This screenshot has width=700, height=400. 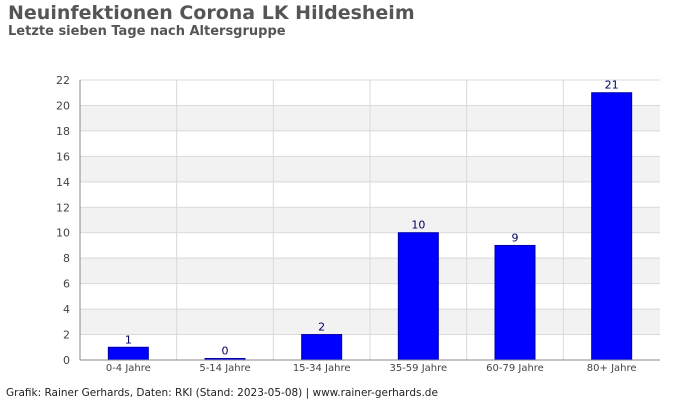 I want to click on x-tick-label: 80+ Jahre, so click(x=612, y=368).